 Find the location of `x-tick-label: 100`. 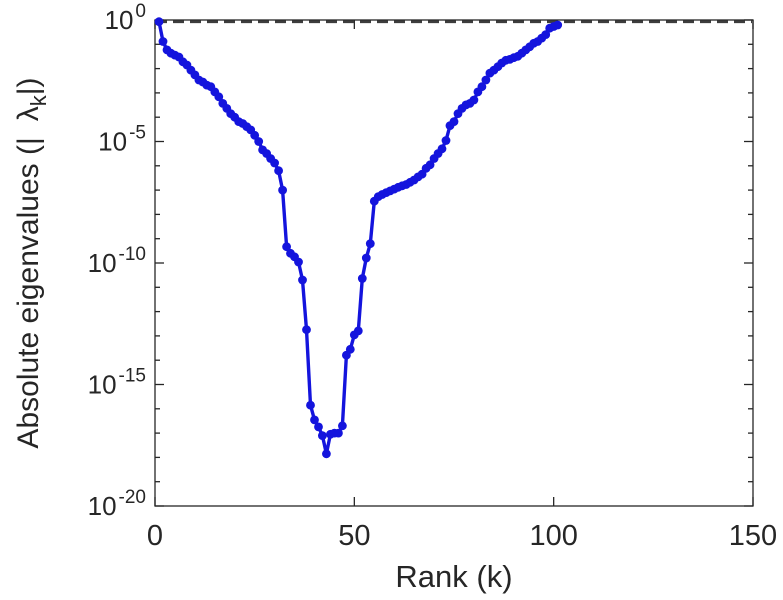

x-tick-label: 100 is located at coordinates (553, 536).